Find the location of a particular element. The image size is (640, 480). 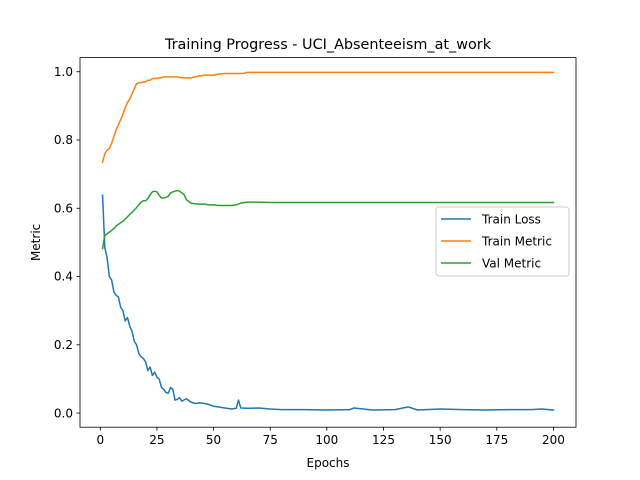

y-tick-label: 1.0 is located at coordinates (63, 72).